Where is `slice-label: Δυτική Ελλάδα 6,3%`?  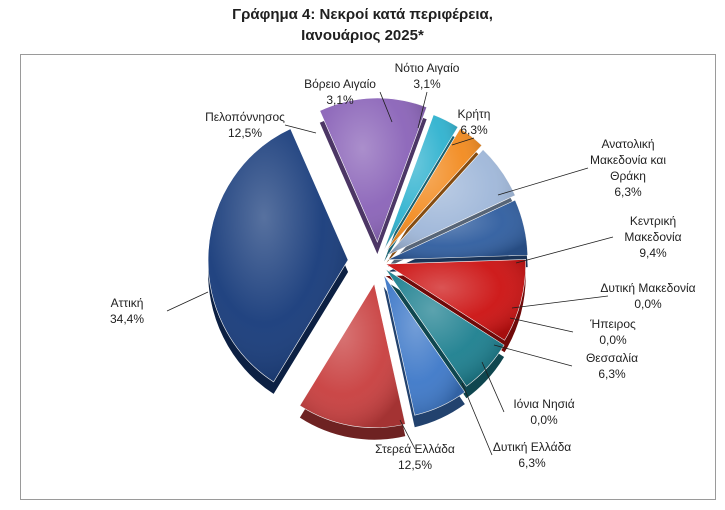 slice-label: Δυτική Ελλάδα 6,3% is located at coordinates (532, 455).